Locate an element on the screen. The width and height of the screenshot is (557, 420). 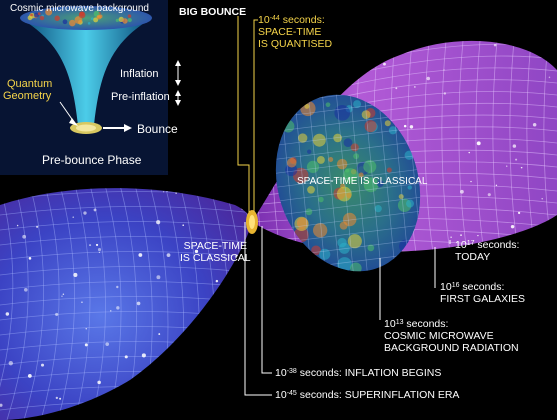
timeline-superinflation: 10-45 seconds: SUPERINFLATION ERA is located at coordinates (367, 395).